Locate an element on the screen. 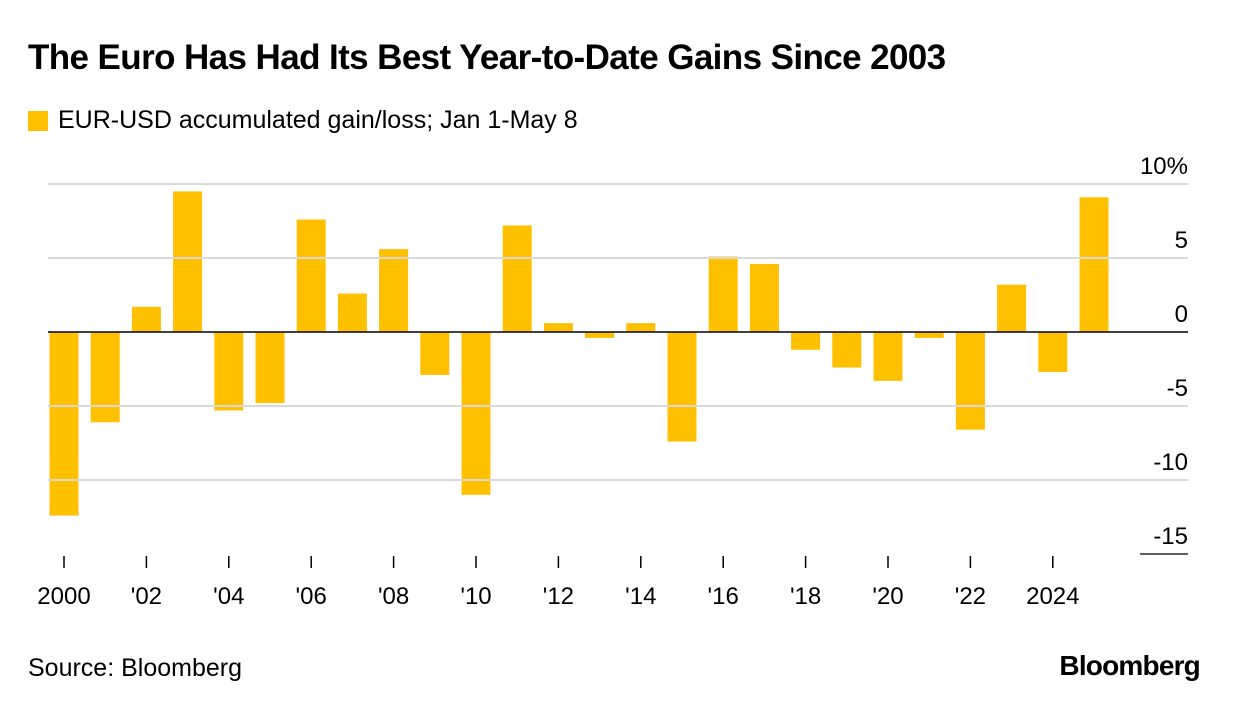 Image resolution: width=1240 pixels, height=712 pixels. bar-2006 is located at coordinates (311, 275).